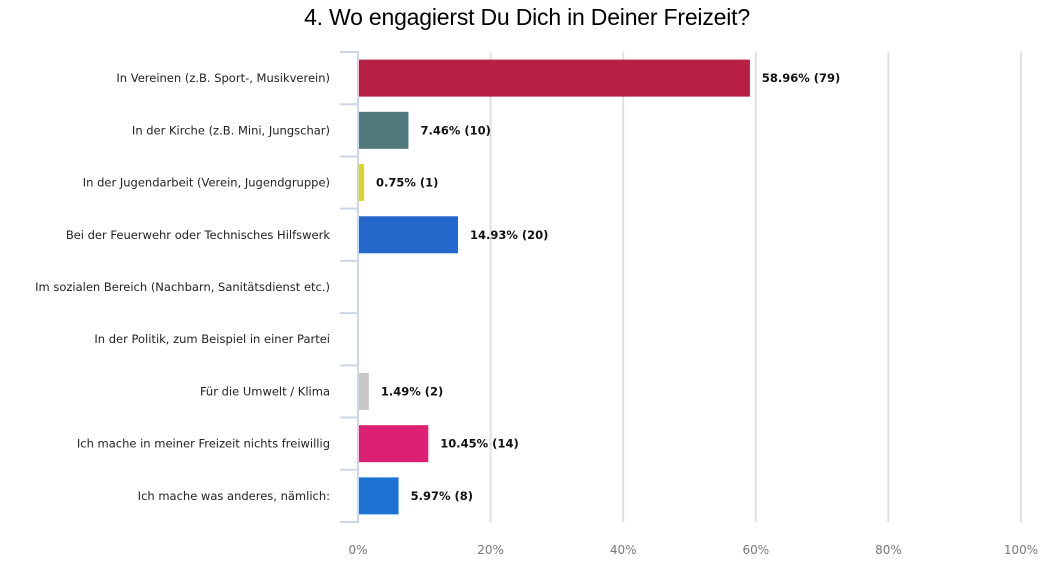 This screenshot has height=565, width=1054. What do you see at coordinates (888, 550) in the screenshot?
I see `x-tick-label: 80%` at bounding box center [888, 550].